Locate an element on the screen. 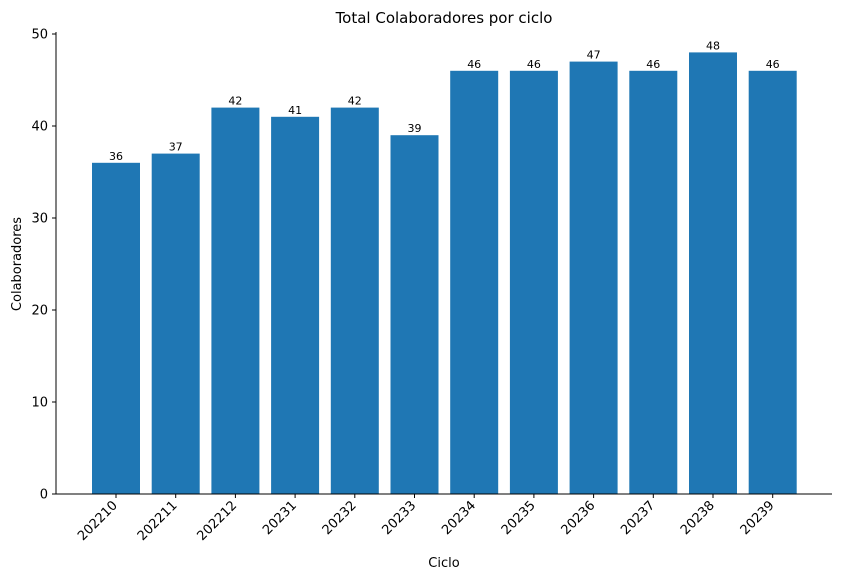 This screenshot has width=841, height=580. x-tick-label: 202210 is located at coordinates (98, 521).